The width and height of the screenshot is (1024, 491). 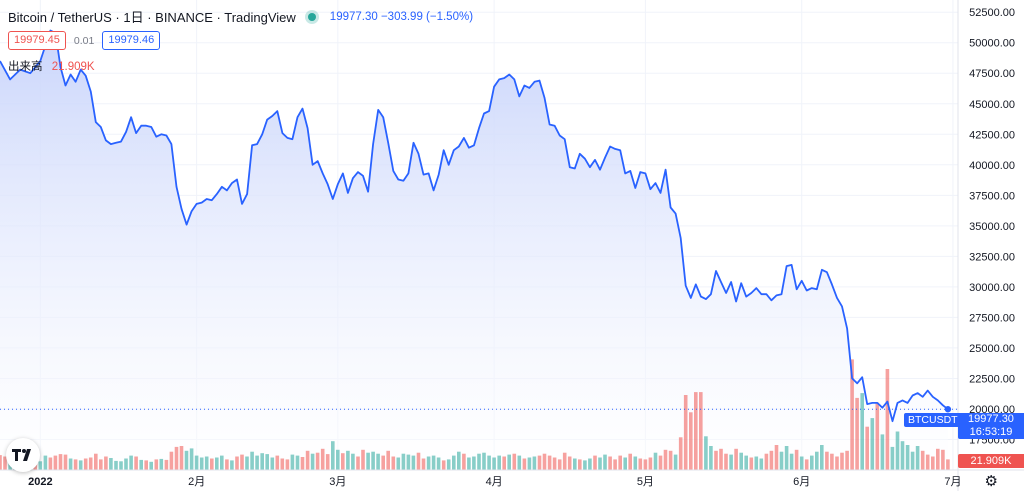 I want to click on y-tick-label: 35000.00, so click(x=992, y=227).